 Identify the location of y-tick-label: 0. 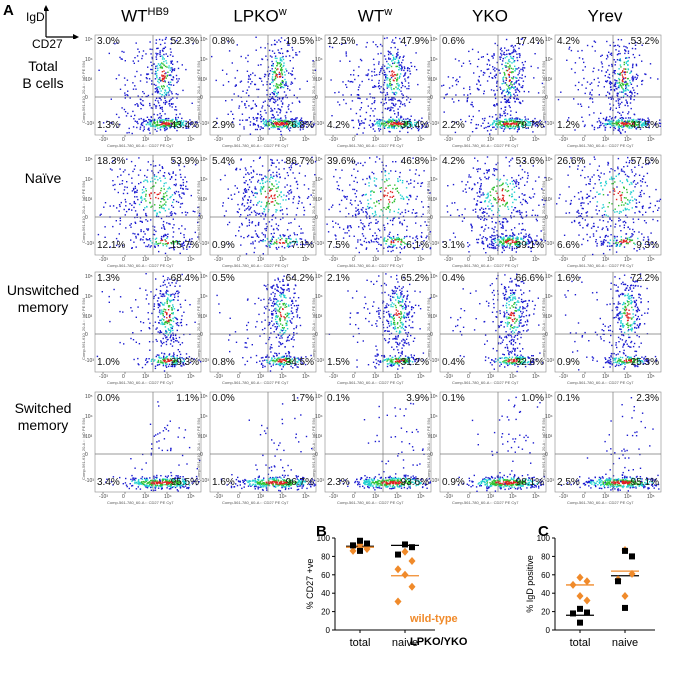
(86, 218).